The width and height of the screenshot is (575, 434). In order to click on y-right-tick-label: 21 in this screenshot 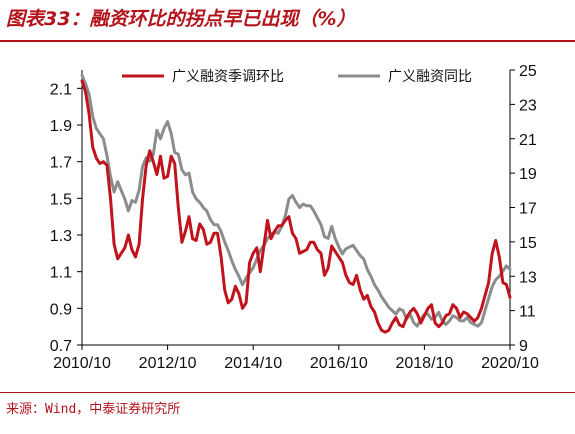, I will do `click(528, 140)`.